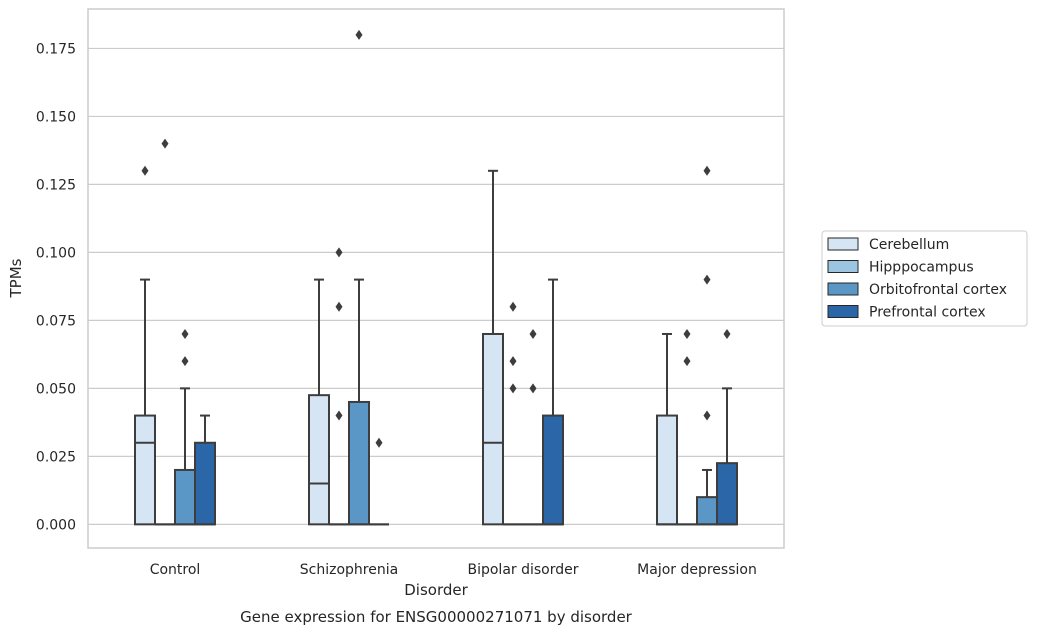  I want to click on legend-label: Prefrontal cortex, so click(927, 313).